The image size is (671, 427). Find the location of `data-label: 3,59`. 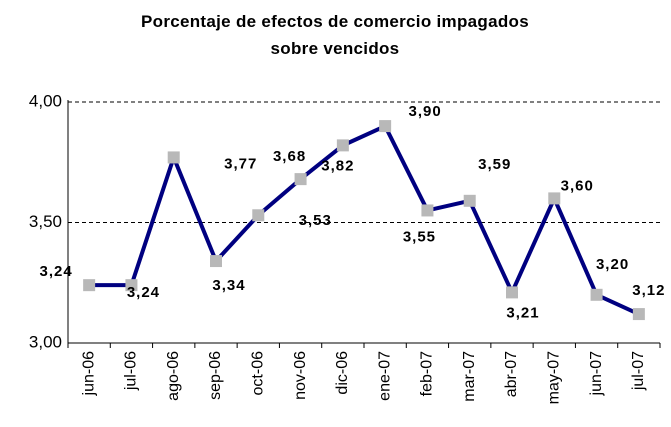

data-label: 3,59 is located at coordinates (494, 164).